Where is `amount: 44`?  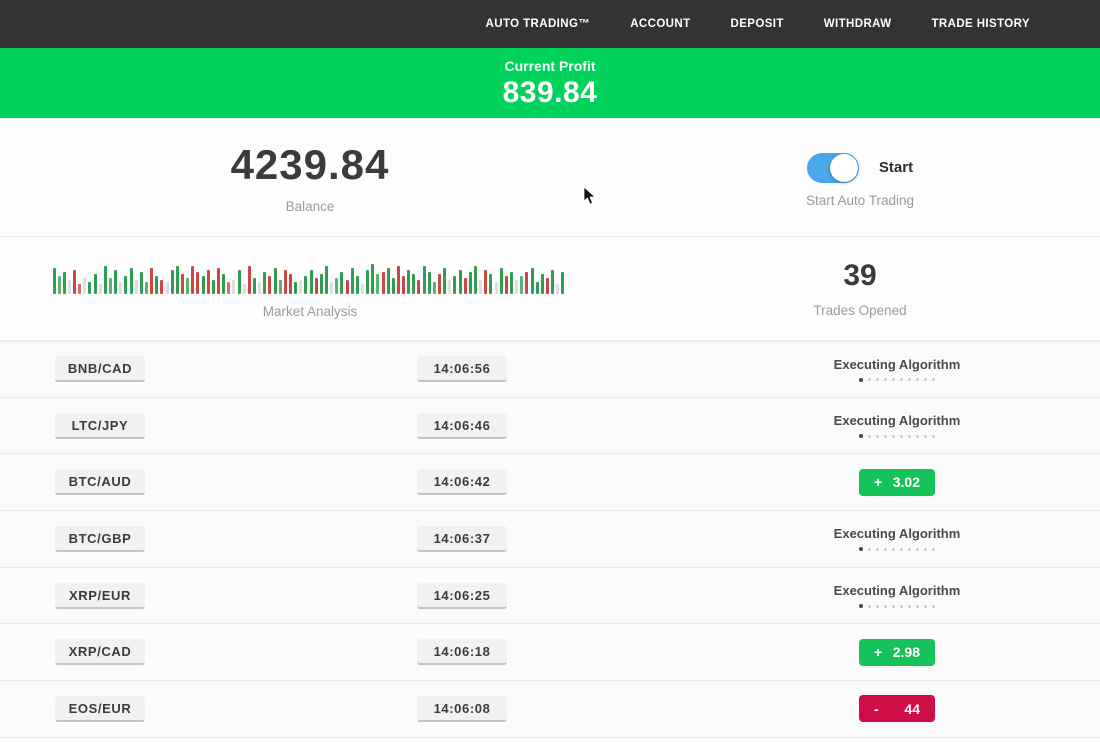
amount: 44 is located at coordinates (912, 708).